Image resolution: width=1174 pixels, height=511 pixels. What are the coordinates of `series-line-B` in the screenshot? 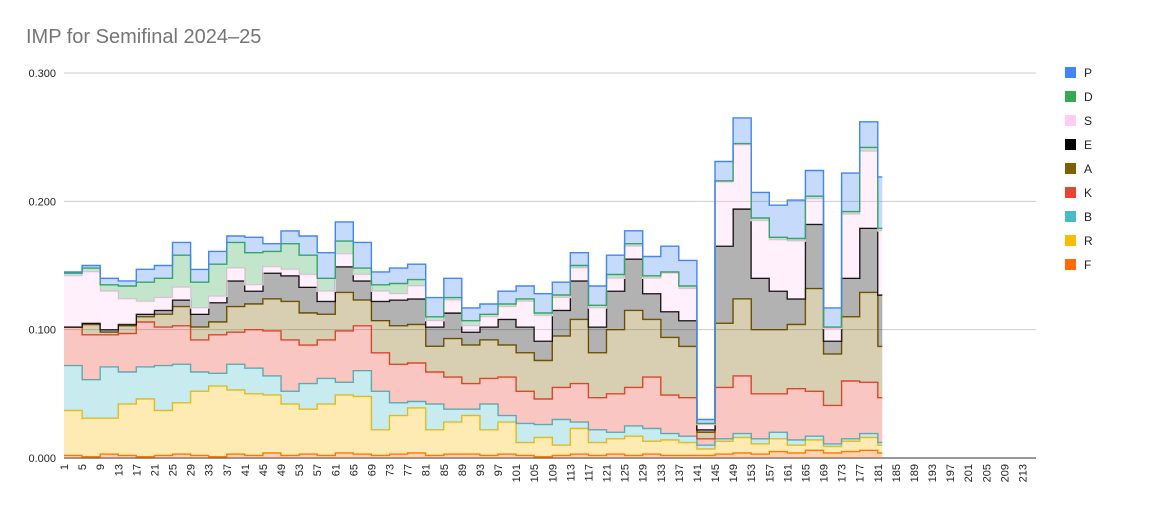 It's located at (473, 404).